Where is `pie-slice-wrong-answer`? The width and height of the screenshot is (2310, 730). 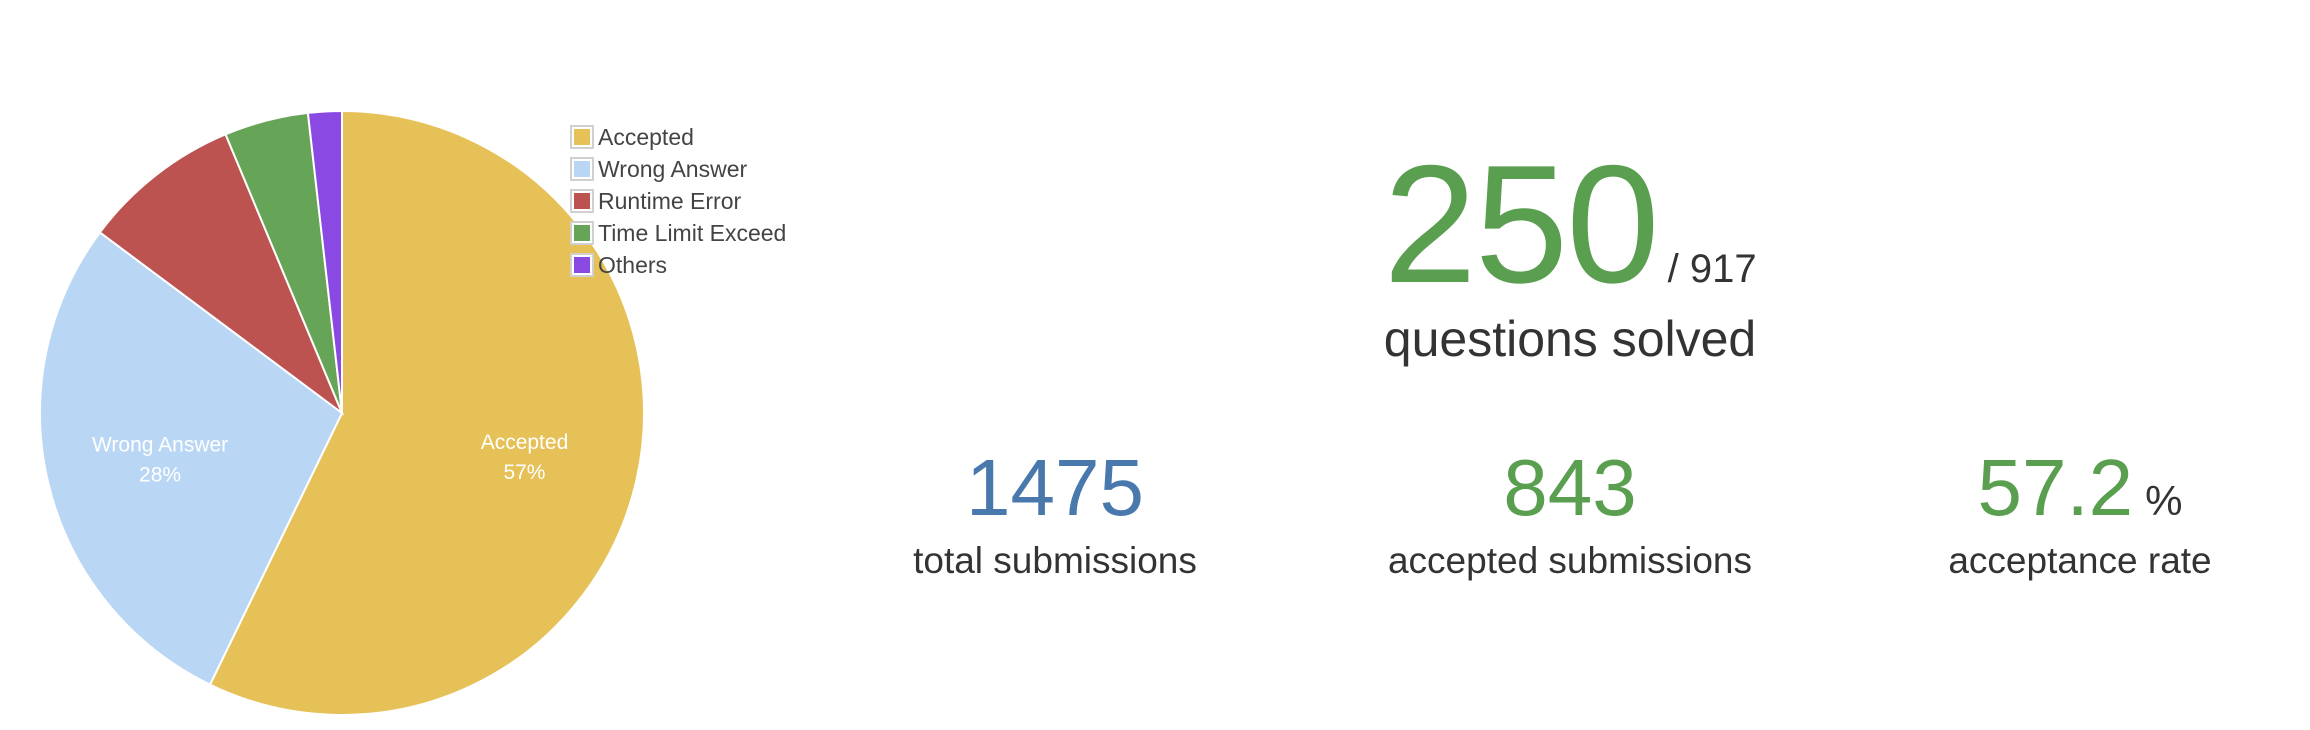
pie-slice-wrong-answer is located at coordinates (191, 458).